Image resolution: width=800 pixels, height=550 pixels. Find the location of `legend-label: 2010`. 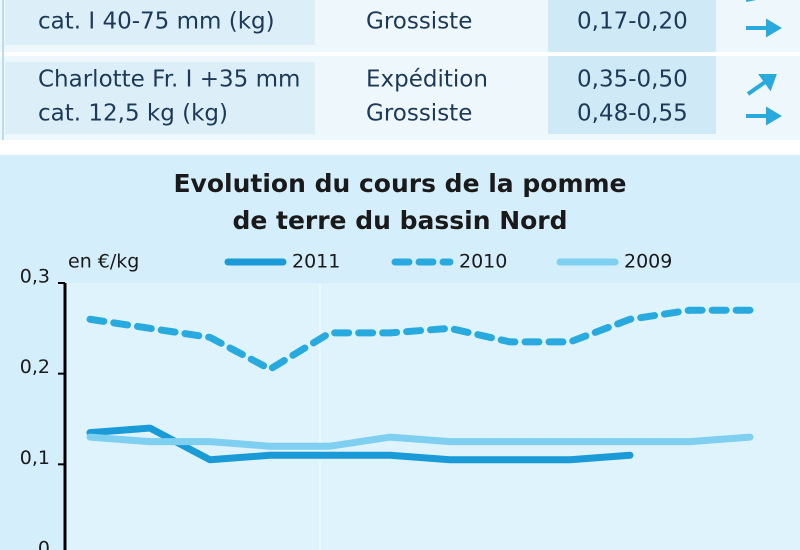

legend-label: 2010 is located at coordinates (483, 262).